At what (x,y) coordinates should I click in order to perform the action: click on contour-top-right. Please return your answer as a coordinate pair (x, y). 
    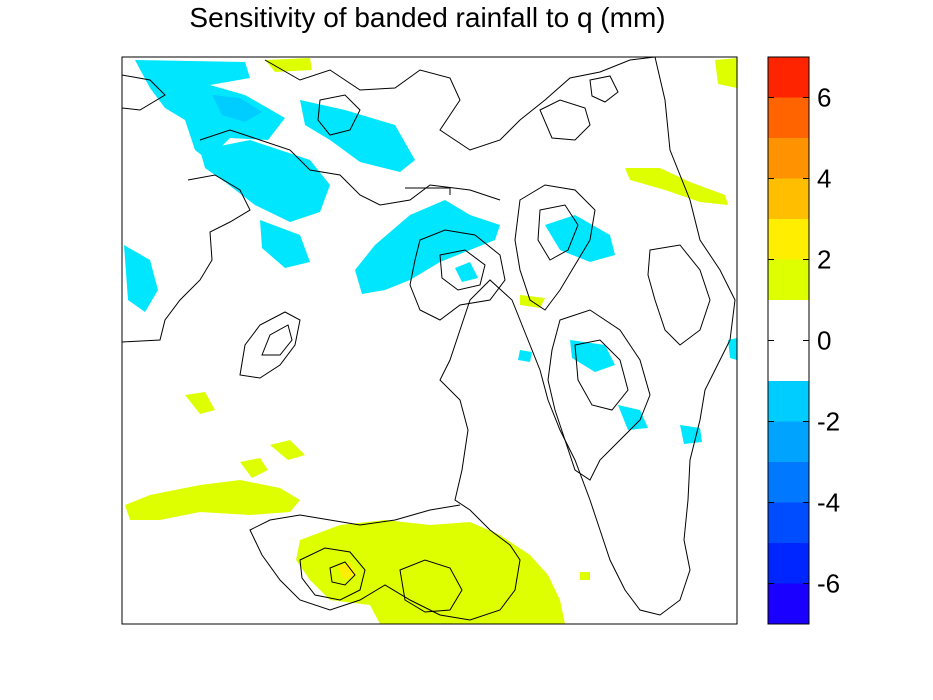
    Looking at the image, I should click on (565, 120).